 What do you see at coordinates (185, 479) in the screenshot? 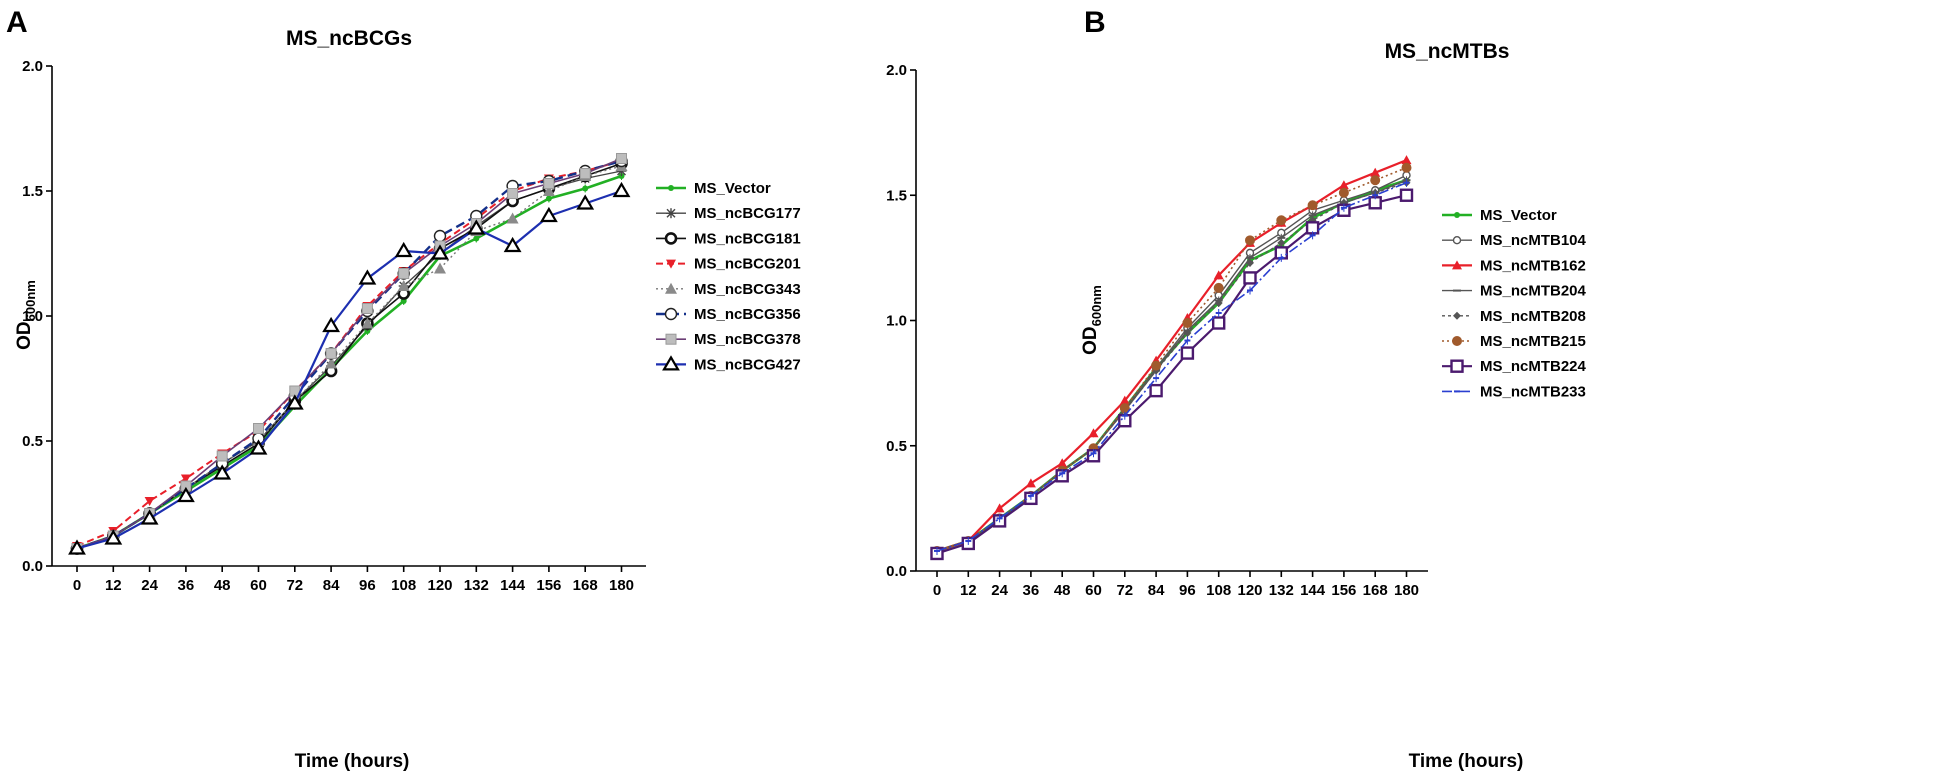
I see `panel-a-series-ms-ncbcg201-point` at bounding box center [185, 479].